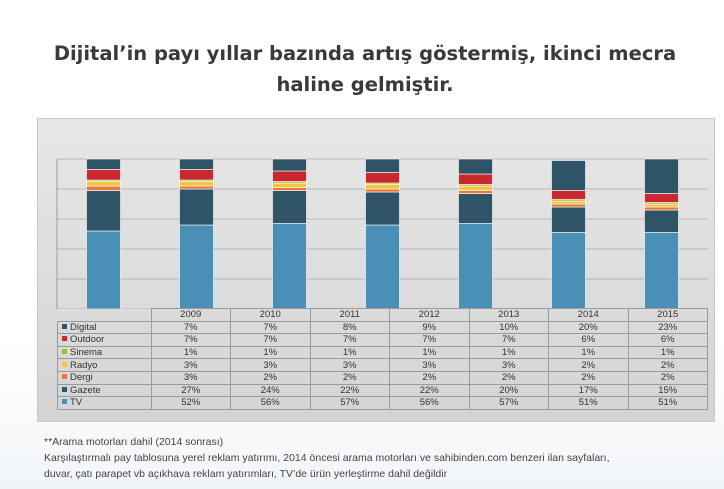 Image resolution: width=724 pixels, height=489 pixels. What do you see at coordinates (382, 187) in the screenshot?
I see `bar-segment-radyo-2012` at bounding box center [382, 187].